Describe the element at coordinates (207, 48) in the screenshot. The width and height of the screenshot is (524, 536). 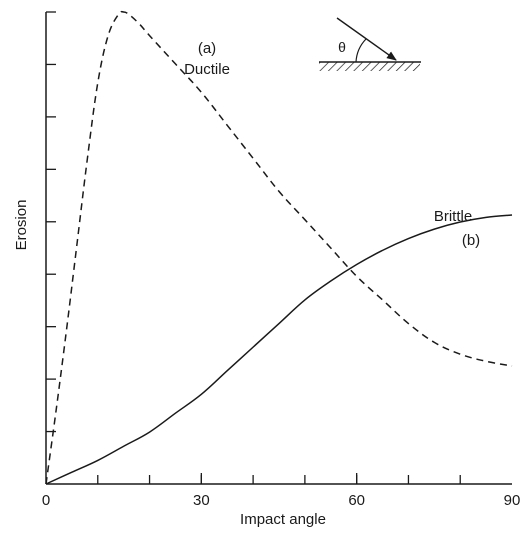
I see `ductile-tag-label: (a)` at that location.